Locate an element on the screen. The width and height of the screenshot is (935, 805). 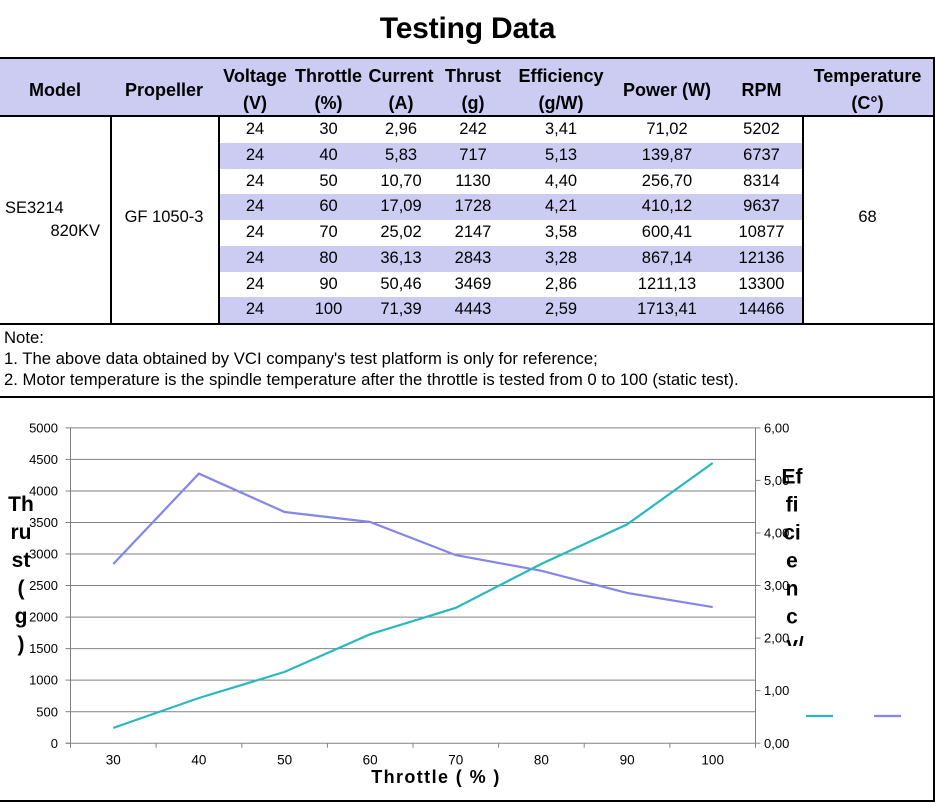
svg-text: 0 is located at coordinates (54, 743).